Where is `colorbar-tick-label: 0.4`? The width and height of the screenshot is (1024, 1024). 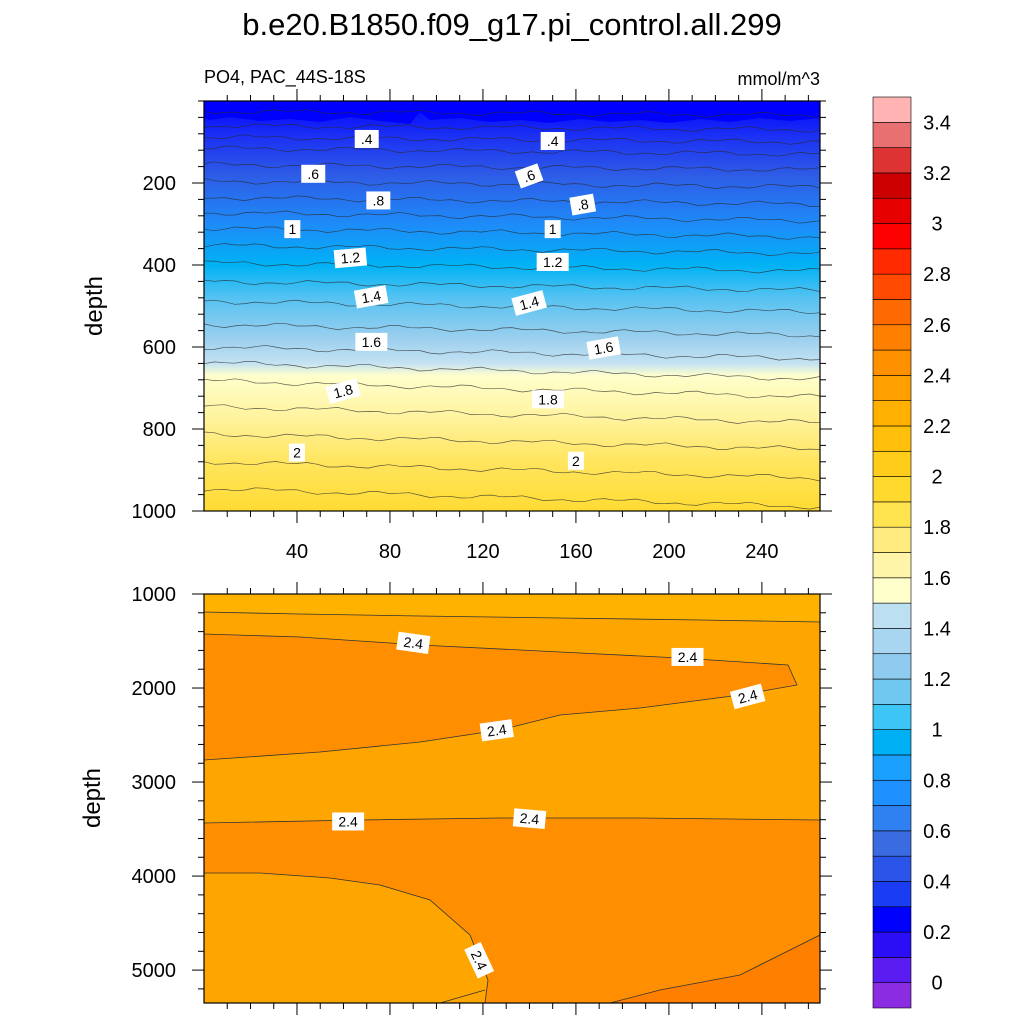 colorbar-tick-label: 0.4 is located at coordinates (937, 882).